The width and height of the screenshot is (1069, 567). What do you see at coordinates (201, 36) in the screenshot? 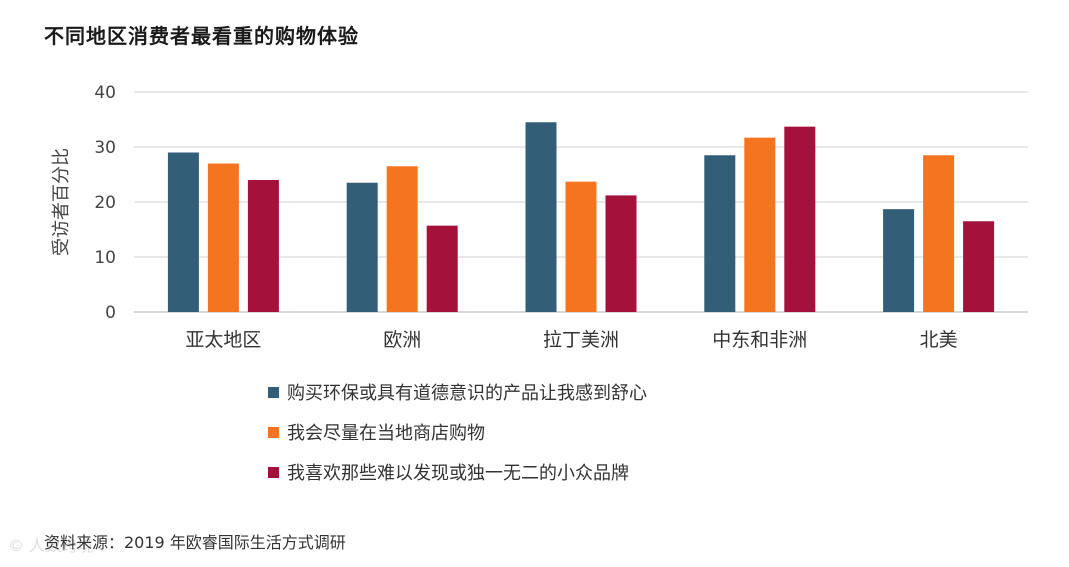
I see `chart-title: 不同地区消费者最看重的购物体验` at bounding box center [201, 36].